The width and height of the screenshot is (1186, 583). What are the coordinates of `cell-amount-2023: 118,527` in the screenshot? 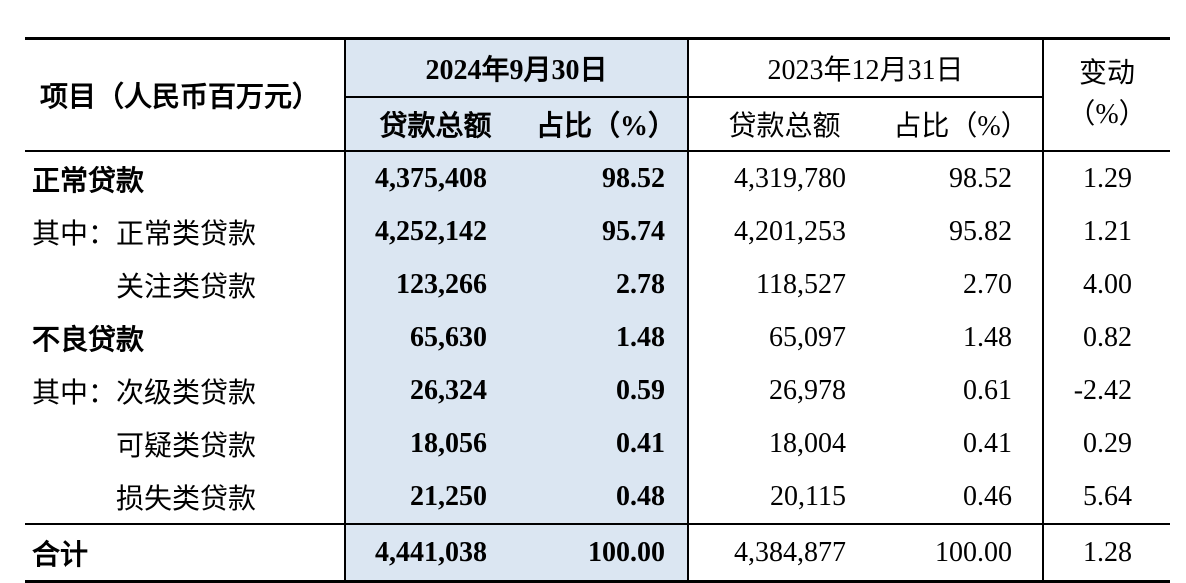 It's located at (801, 284).